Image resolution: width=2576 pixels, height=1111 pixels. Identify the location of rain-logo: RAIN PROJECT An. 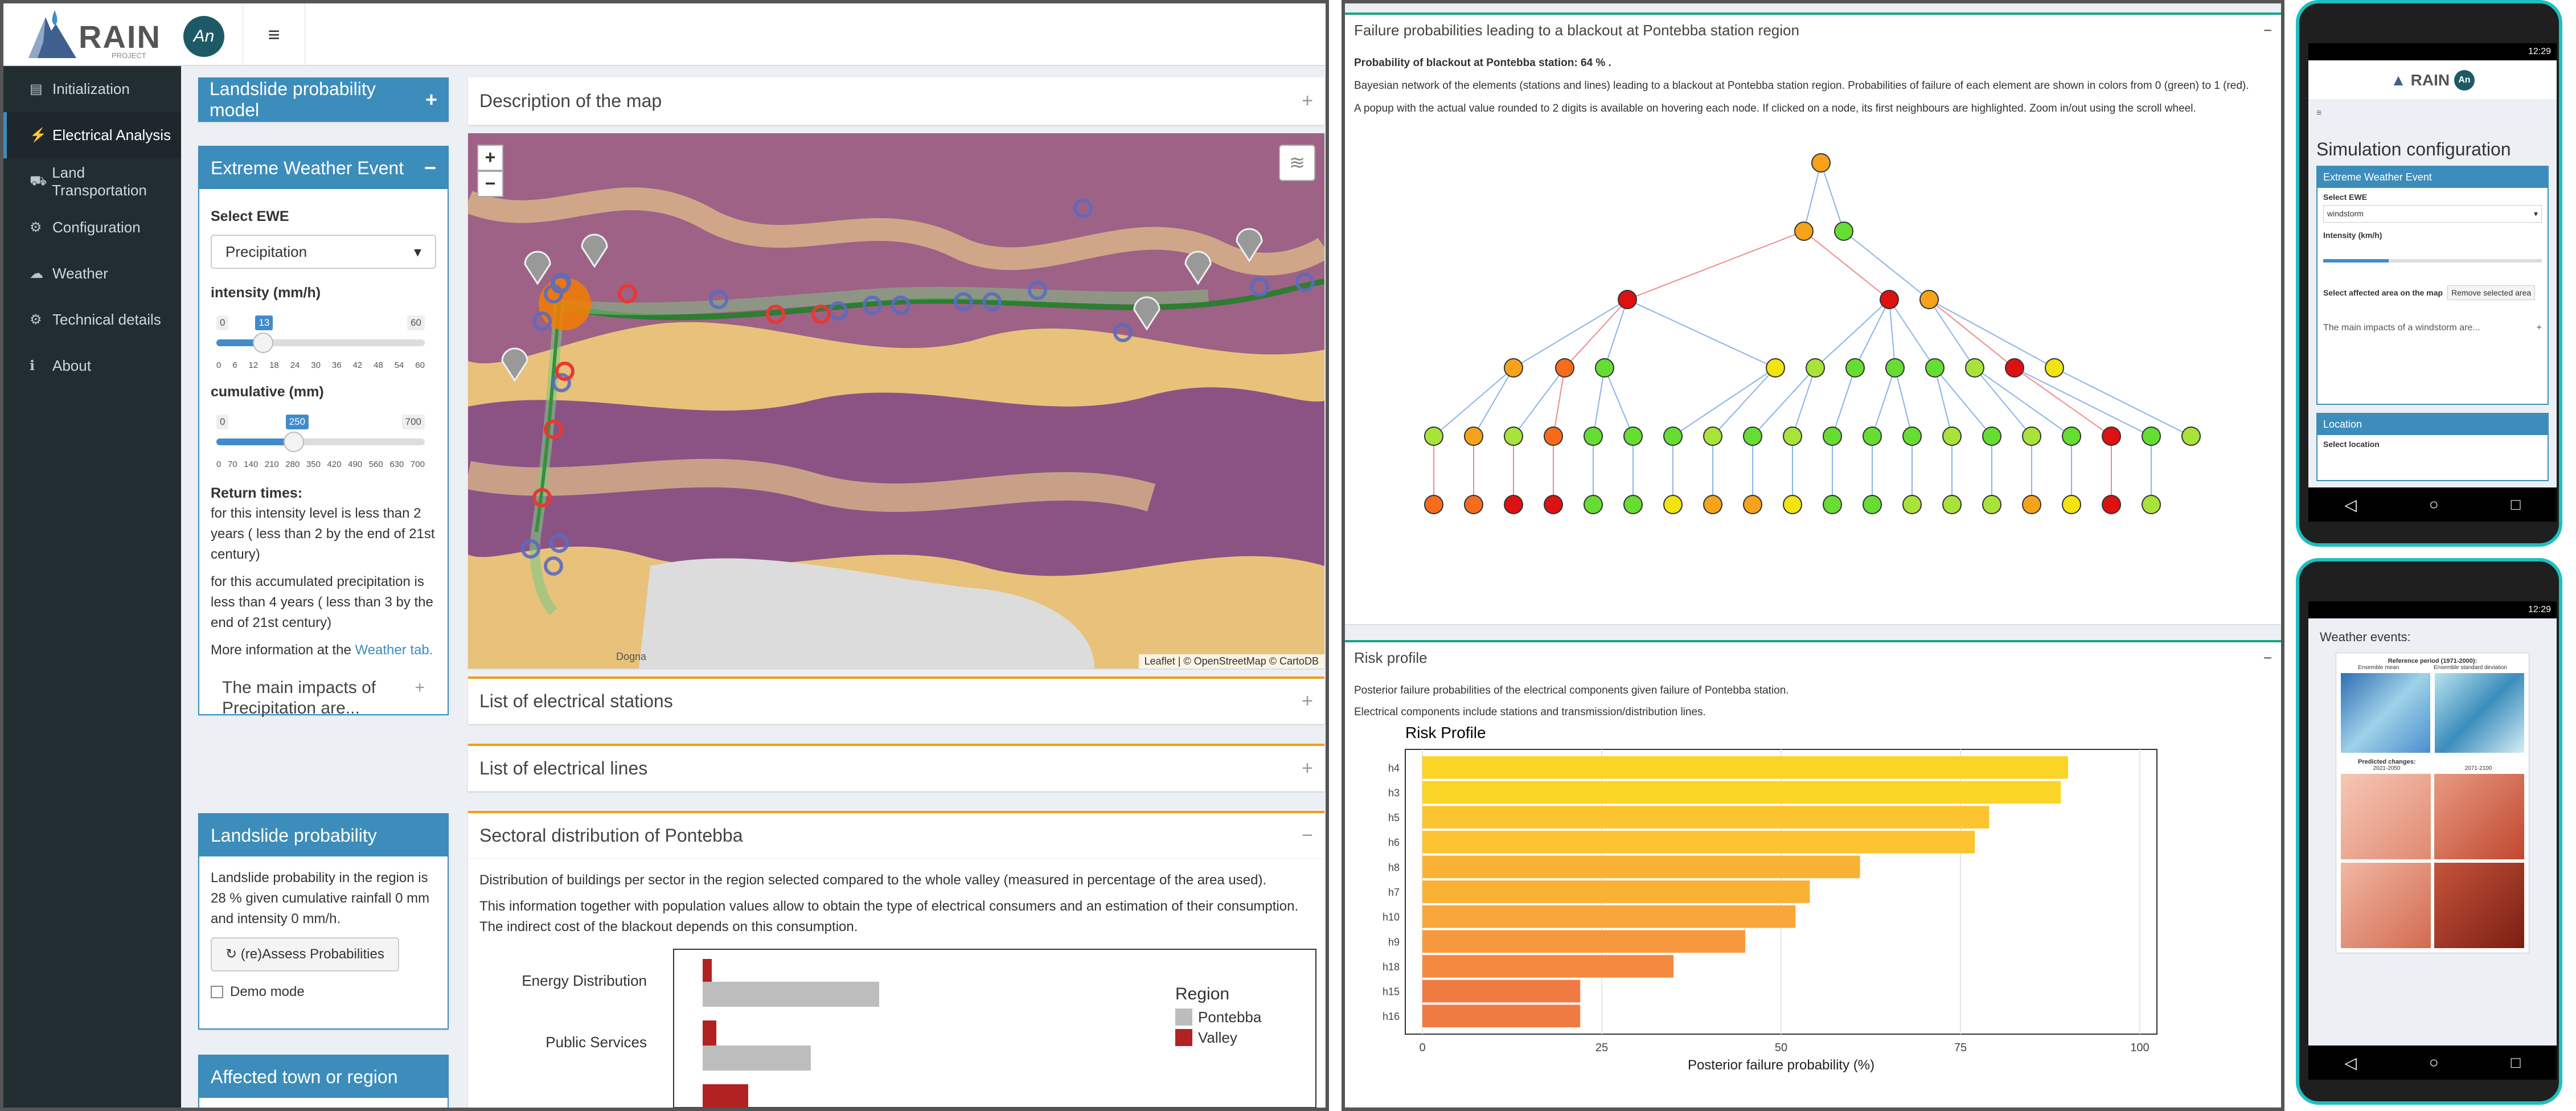
(128, 35).